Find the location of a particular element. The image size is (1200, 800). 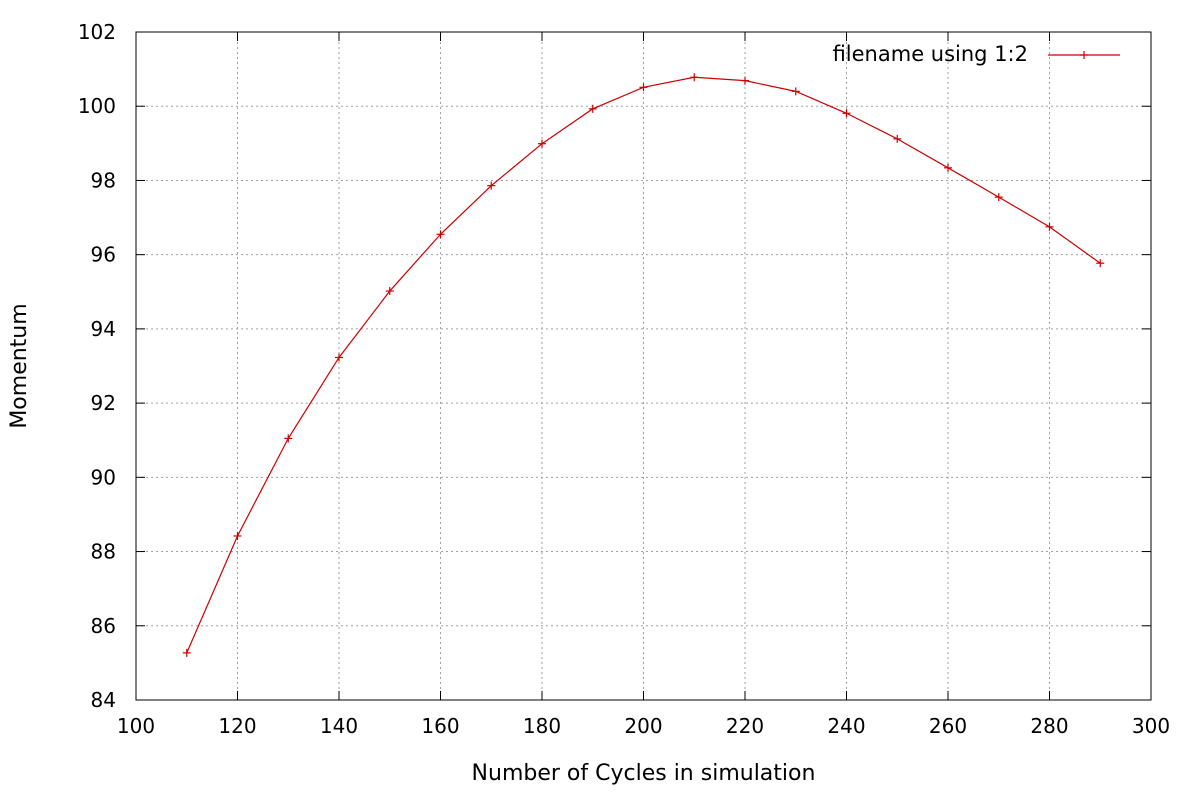

y-tick-label: 96 is located at coordinates (103, 255).